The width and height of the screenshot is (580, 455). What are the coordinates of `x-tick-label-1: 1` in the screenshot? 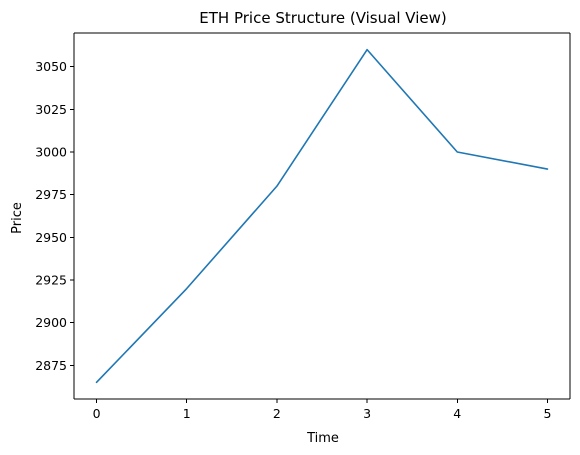 It's located at (187, 413).